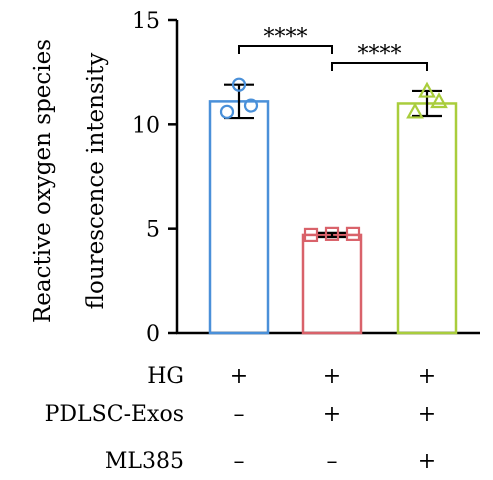 The image size is (493, 480). Describe the element at coordinates (332, 414) in the screenshot. I see `condition-sign-1-1: +` at that location.